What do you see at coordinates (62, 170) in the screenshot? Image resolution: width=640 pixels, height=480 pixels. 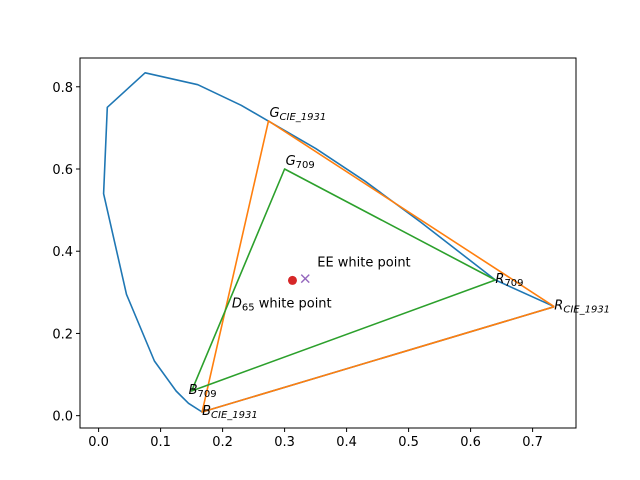 I see `y-tick-label: 0.6` at bounding box center [62, 170].